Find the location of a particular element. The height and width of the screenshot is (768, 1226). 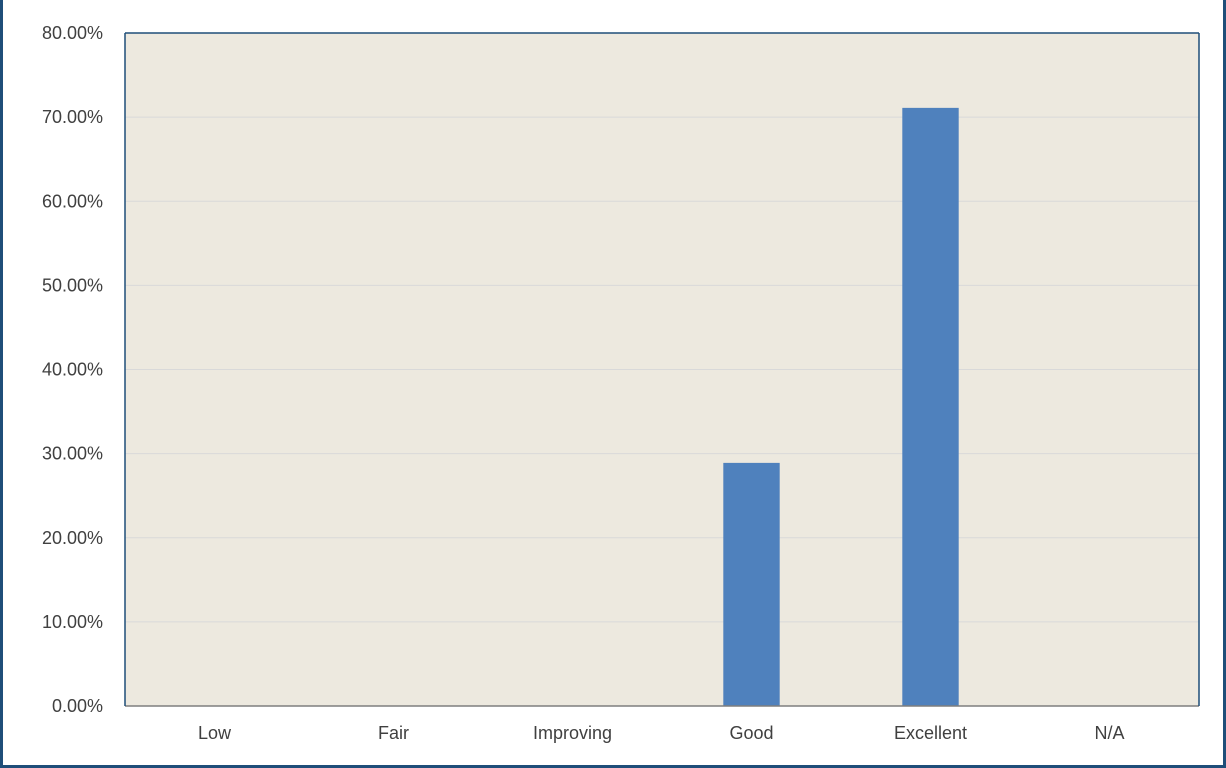

y-tick-label: 80.00% is located at coordinates (72, 33).